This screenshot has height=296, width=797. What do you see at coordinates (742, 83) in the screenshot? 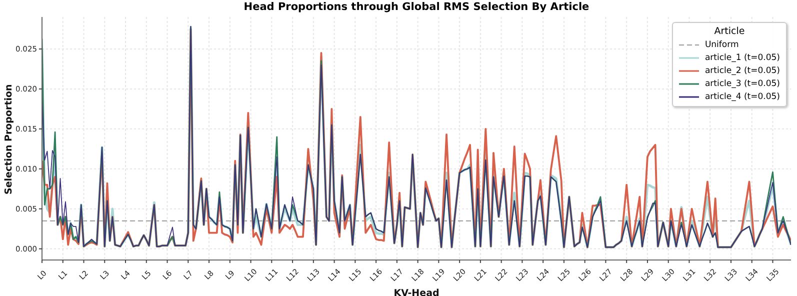
I see `legend-label: article_3 (t=0.05)` at bounding box center [742, 83].